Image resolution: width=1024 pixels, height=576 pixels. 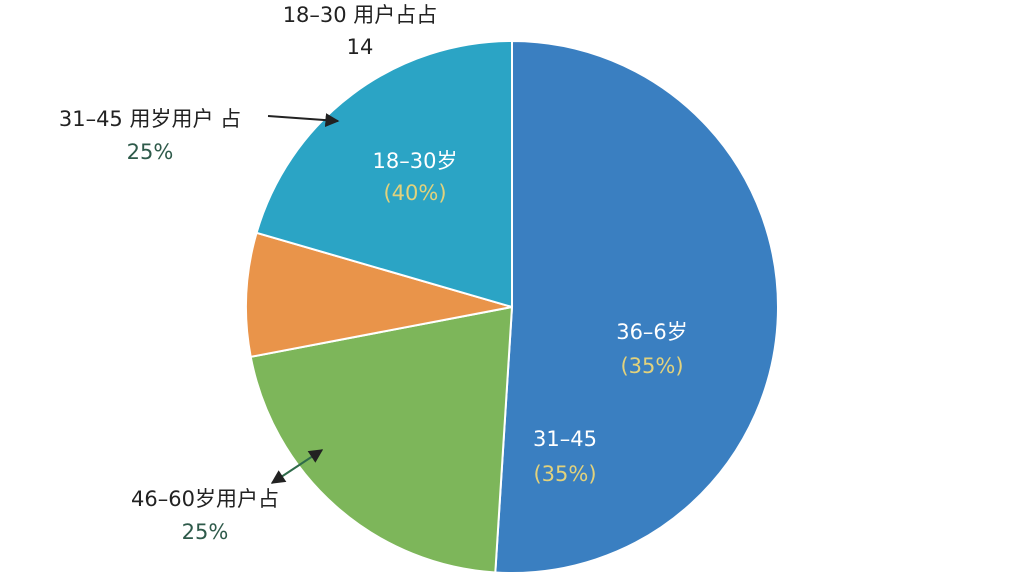 I want to click on annotation-value: 14, so click(x=360, y=47).